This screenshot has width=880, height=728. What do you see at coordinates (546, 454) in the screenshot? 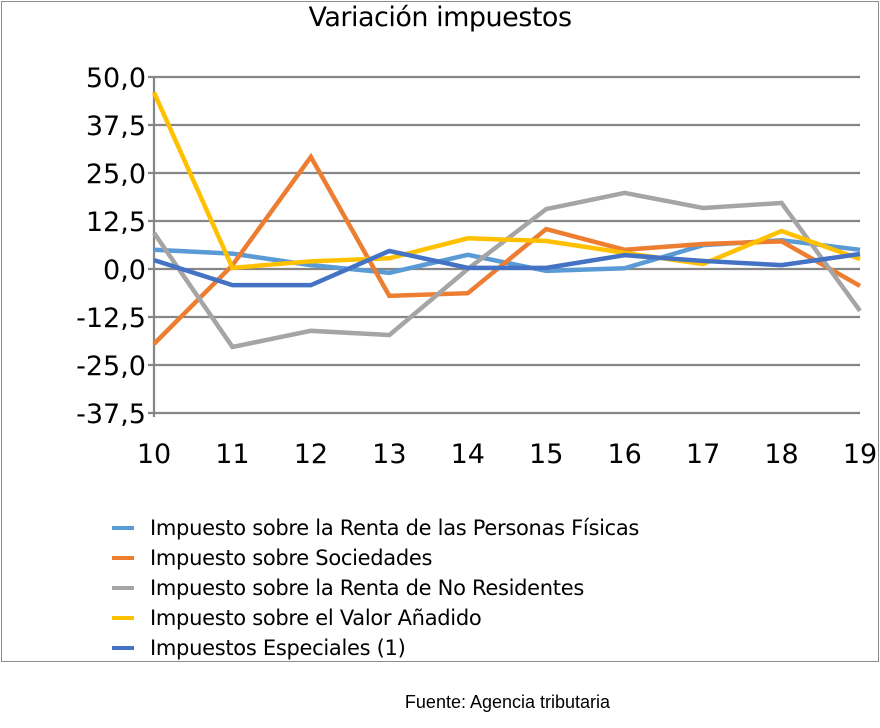
I see `x-tick-label: 15` at bounding box center [546, 454].